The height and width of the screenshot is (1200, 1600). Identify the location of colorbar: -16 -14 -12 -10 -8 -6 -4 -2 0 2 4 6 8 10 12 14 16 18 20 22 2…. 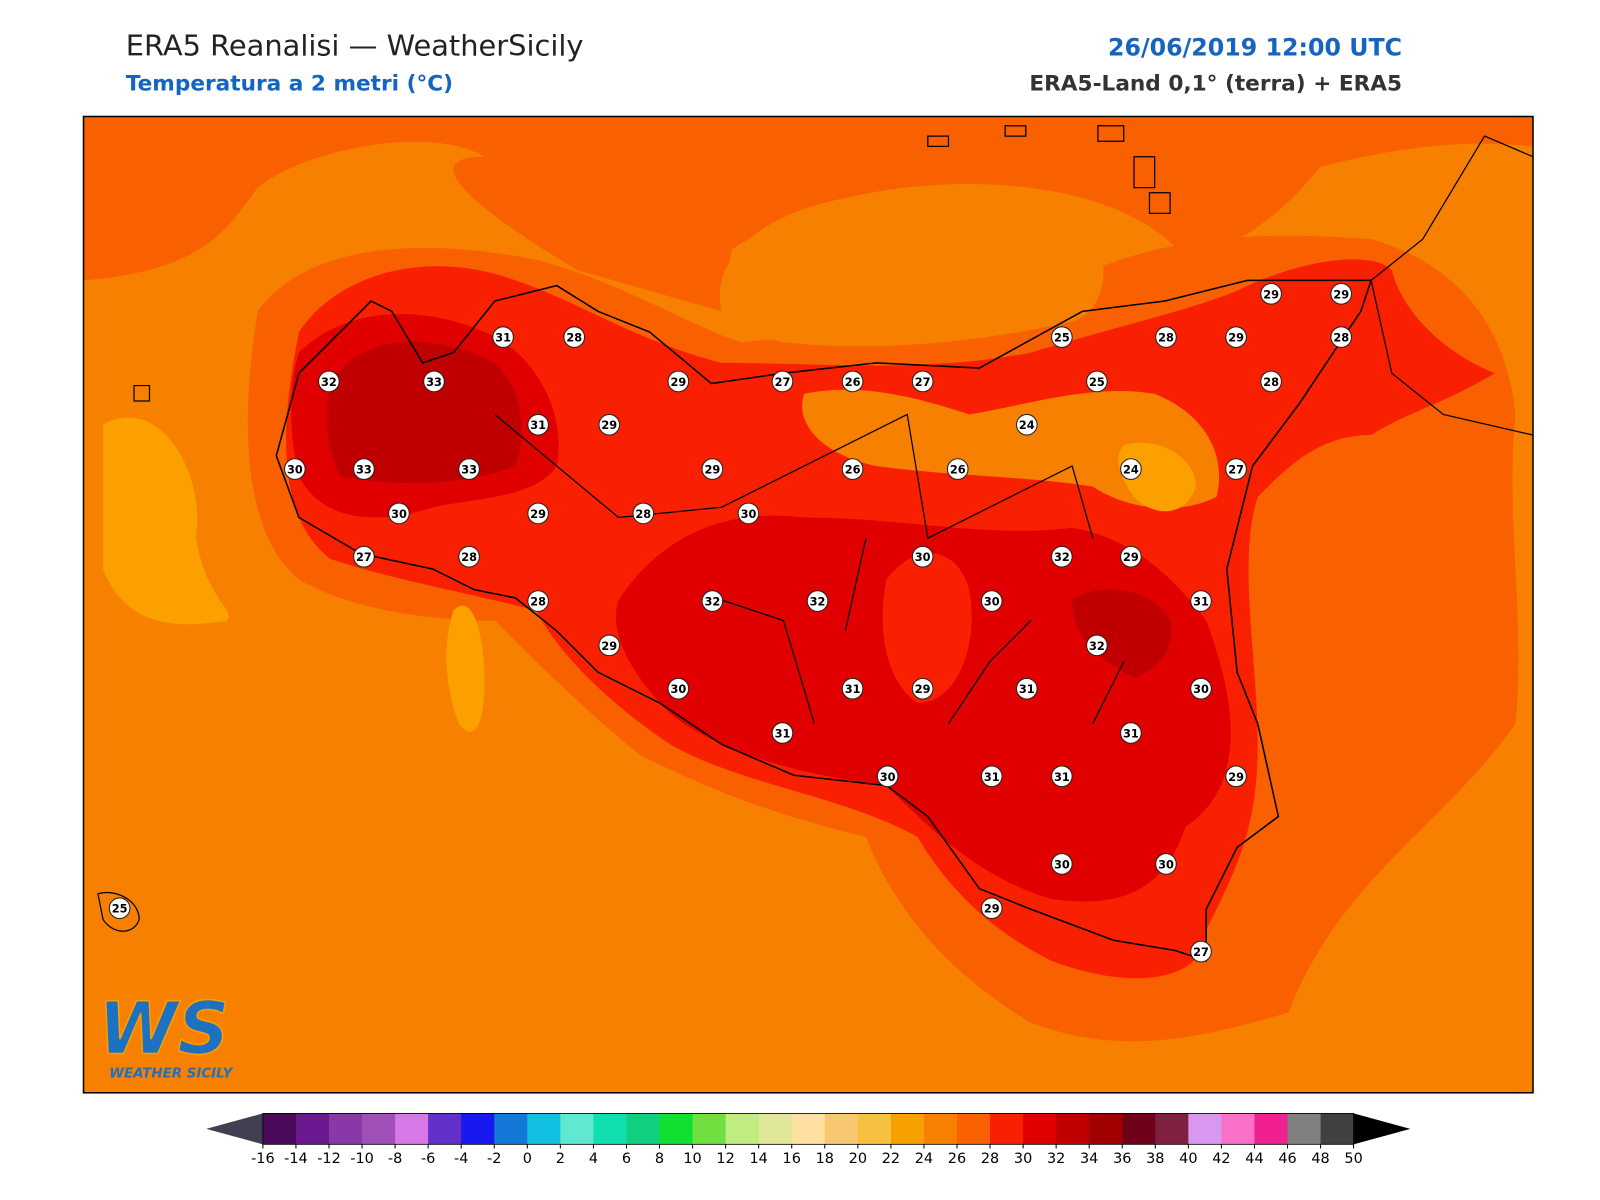
(808, 1139).